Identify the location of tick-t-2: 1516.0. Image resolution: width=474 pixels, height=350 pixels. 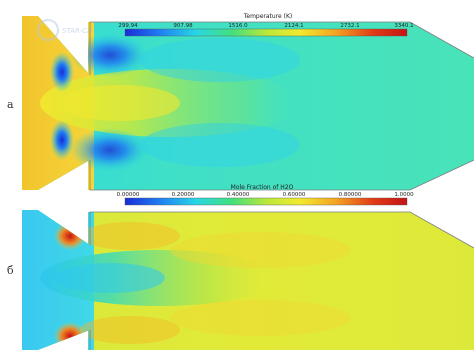
(238, 26).